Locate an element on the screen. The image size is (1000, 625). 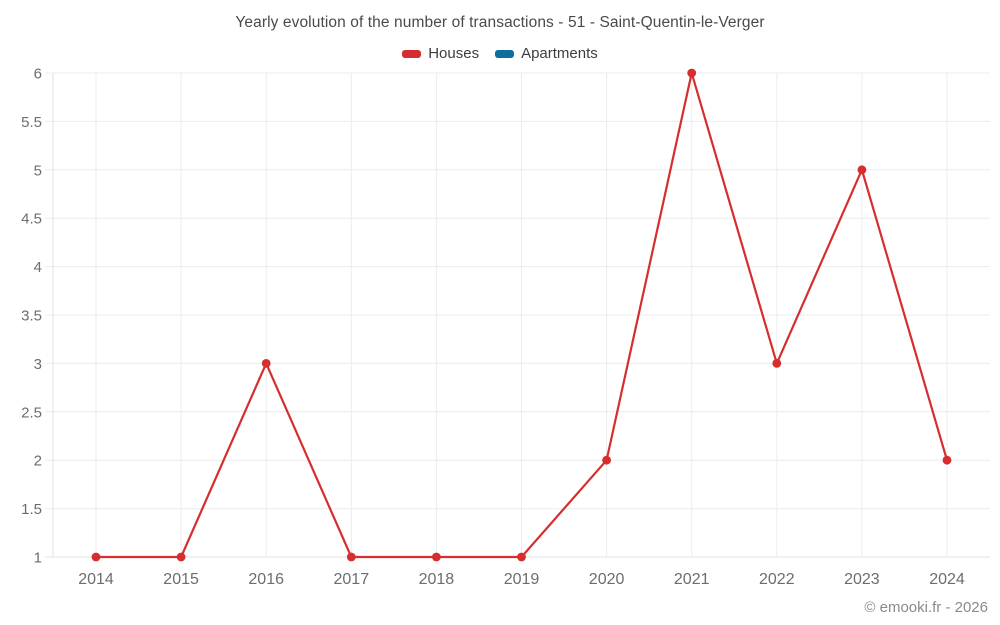
y-tick-label: 3 is located at coordinates (38, 364).